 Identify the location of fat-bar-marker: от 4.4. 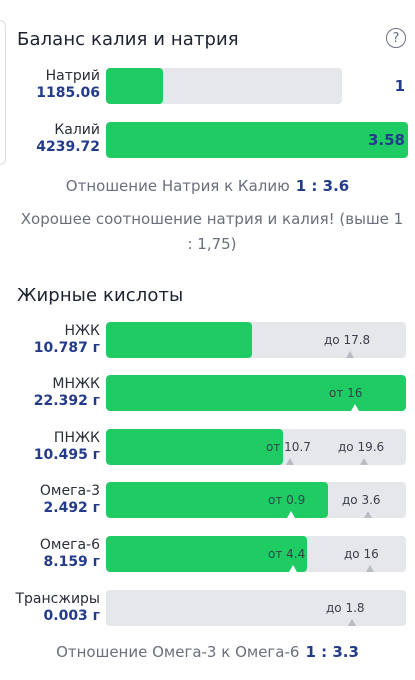
(287, 554).